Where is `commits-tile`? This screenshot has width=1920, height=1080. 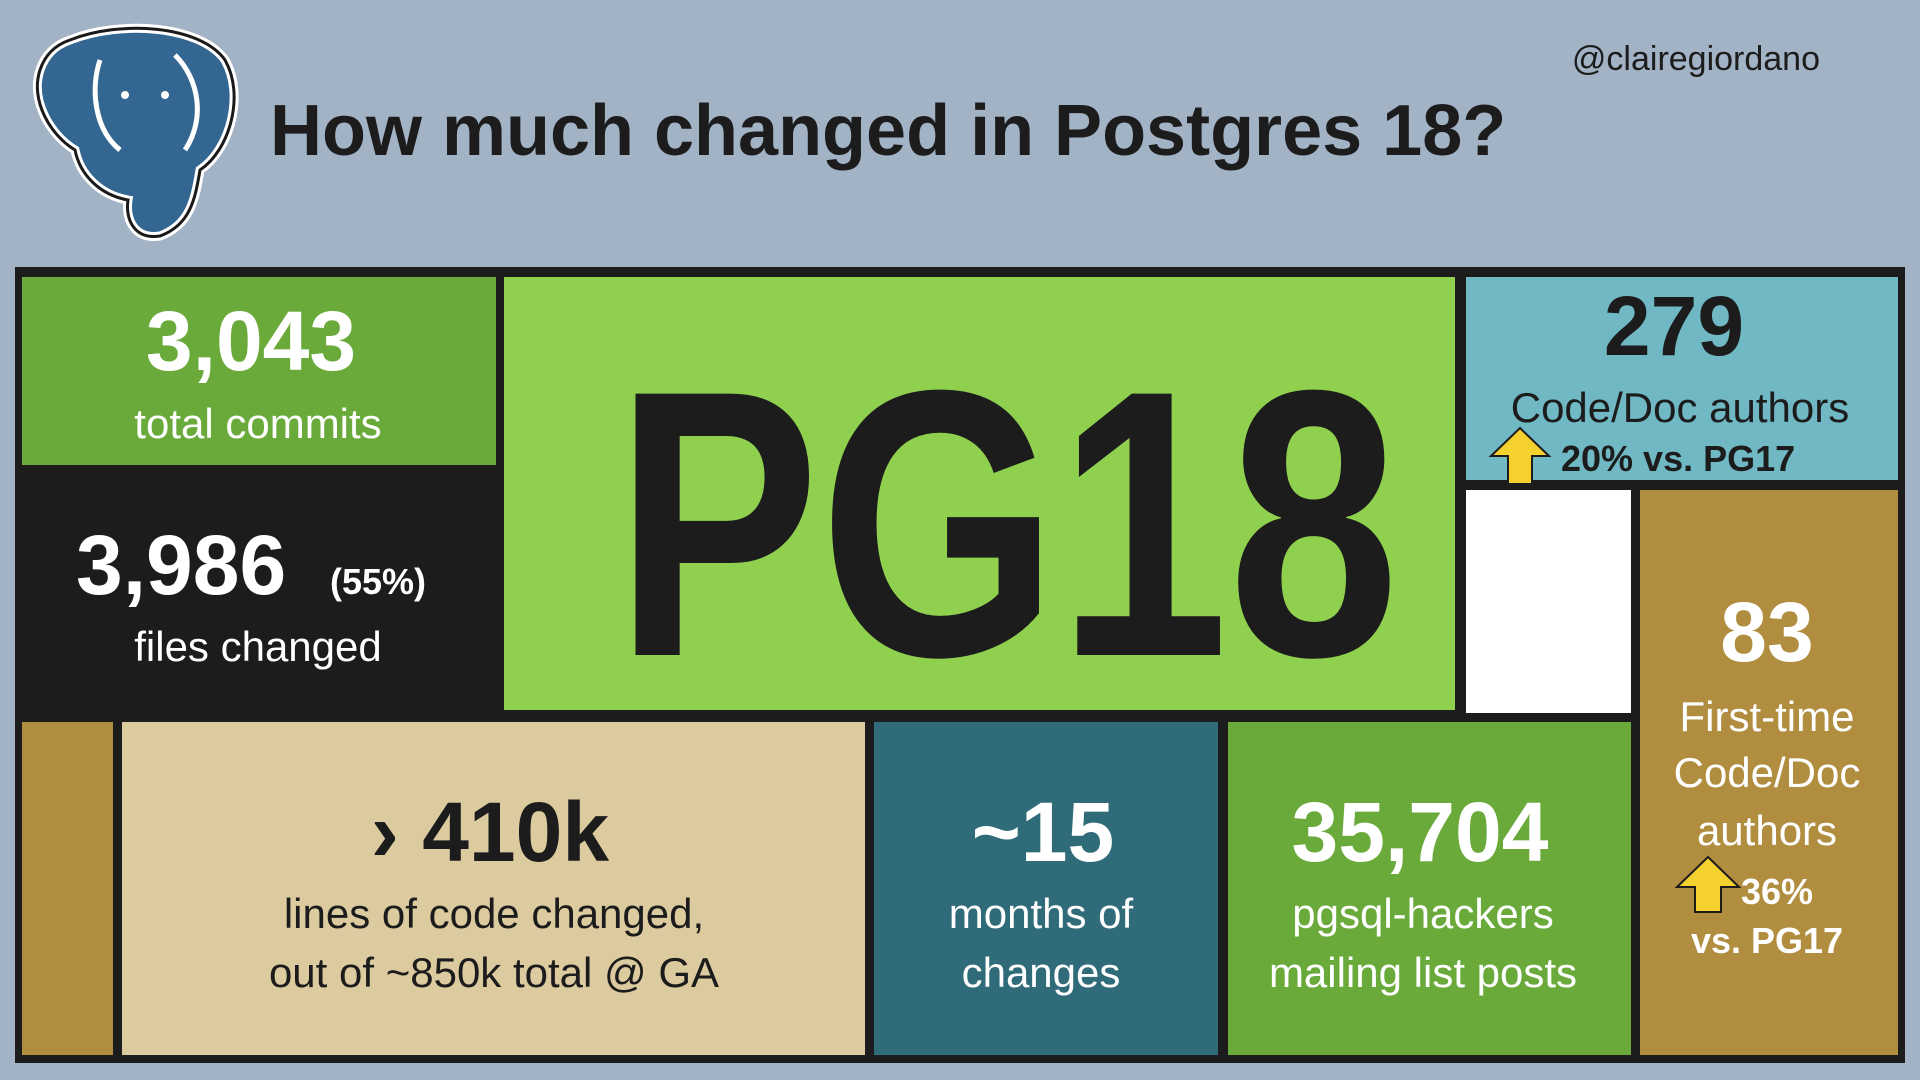 commits-tile is located at coordinates (259, 371).